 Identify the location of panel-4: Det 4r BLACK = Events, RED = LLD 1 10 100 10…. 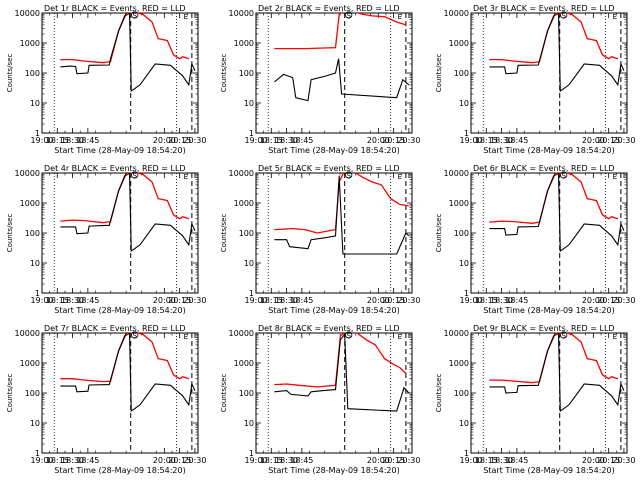
(106, 239).